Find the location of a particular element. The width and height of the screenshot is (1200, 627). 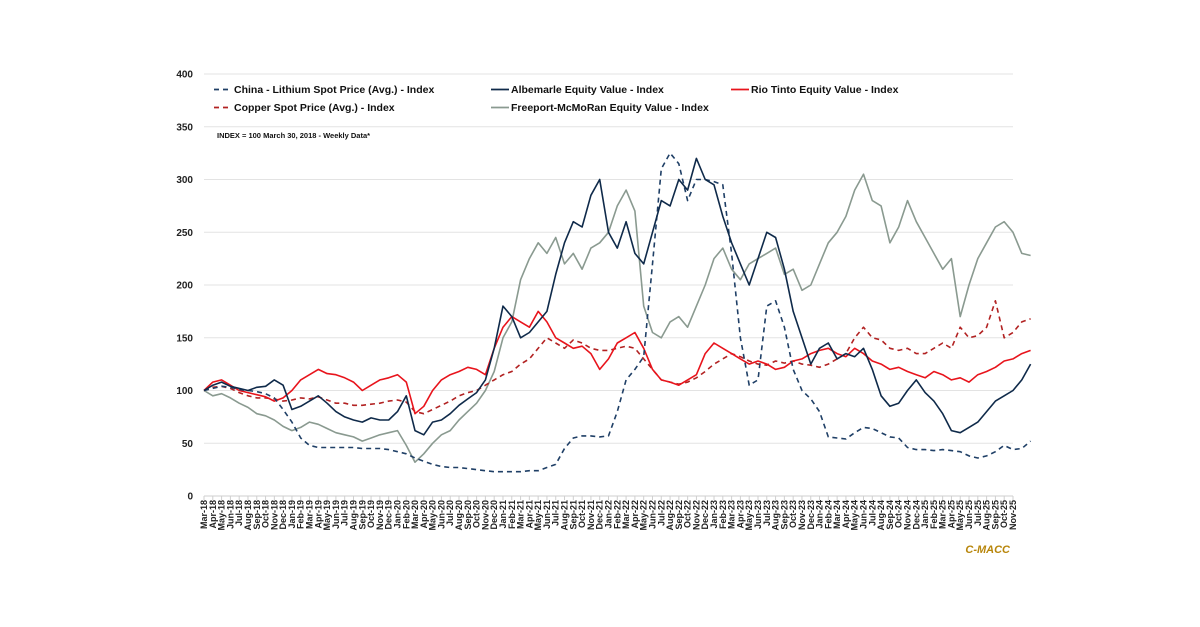

x-tick-label: Mar-19 is located at coordinates (310, 514).